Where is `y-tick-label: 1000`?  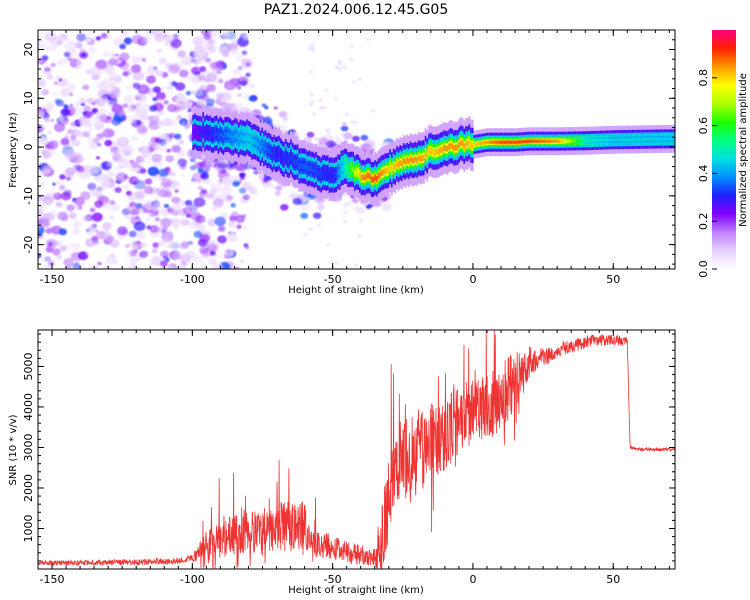
y-tick-label: 1000 is located at coordinates (28, 528).